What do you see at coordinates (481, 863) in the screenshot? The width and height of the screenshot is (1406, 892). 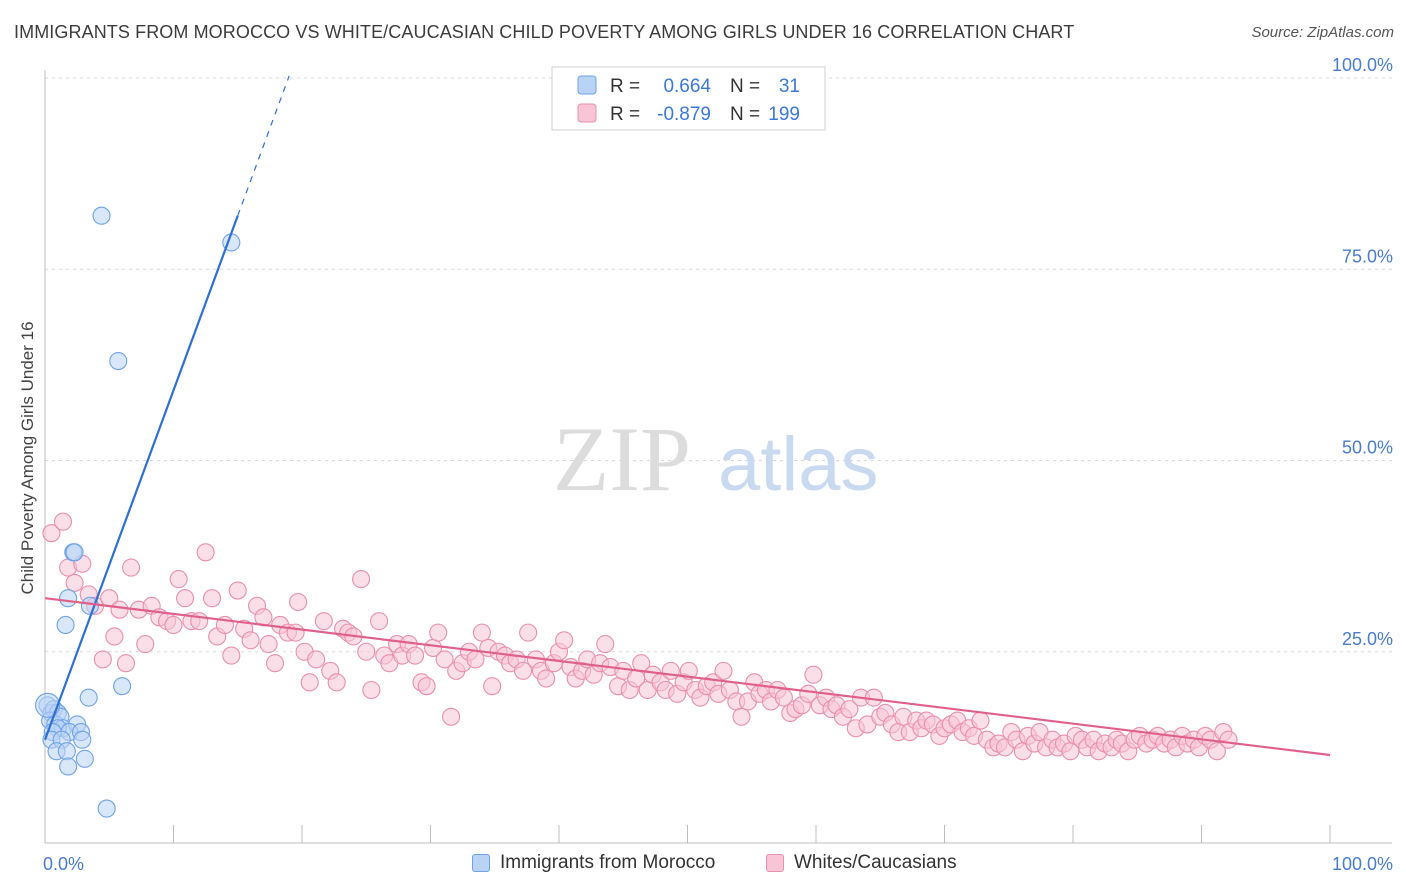 I see `legend-swatch-morocco` at bounding box center [481, 863].